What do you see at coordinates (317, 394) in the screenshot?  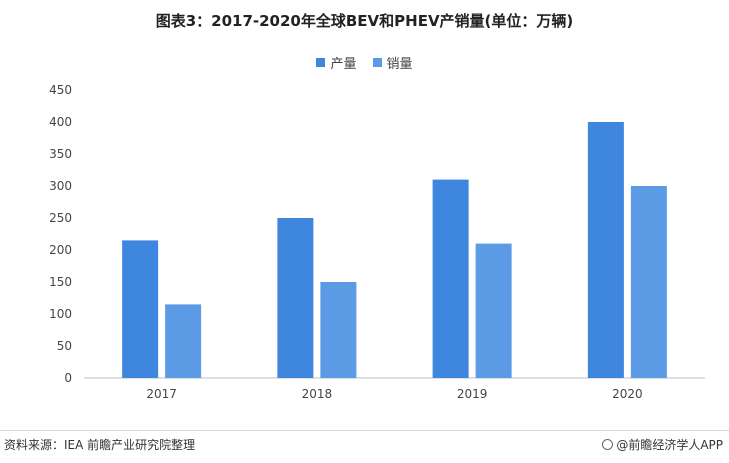 I see `x-tick-label-2018: 2018` at bounding box center [317, 394].